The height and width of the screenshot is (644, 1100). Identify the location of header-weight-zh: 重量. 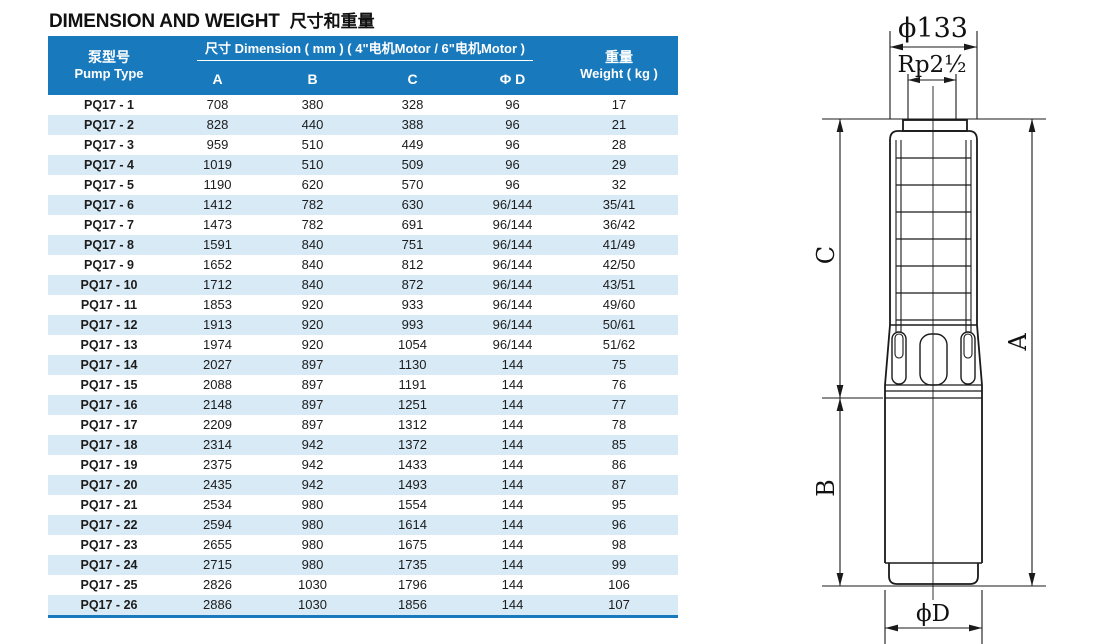
(619, 56).